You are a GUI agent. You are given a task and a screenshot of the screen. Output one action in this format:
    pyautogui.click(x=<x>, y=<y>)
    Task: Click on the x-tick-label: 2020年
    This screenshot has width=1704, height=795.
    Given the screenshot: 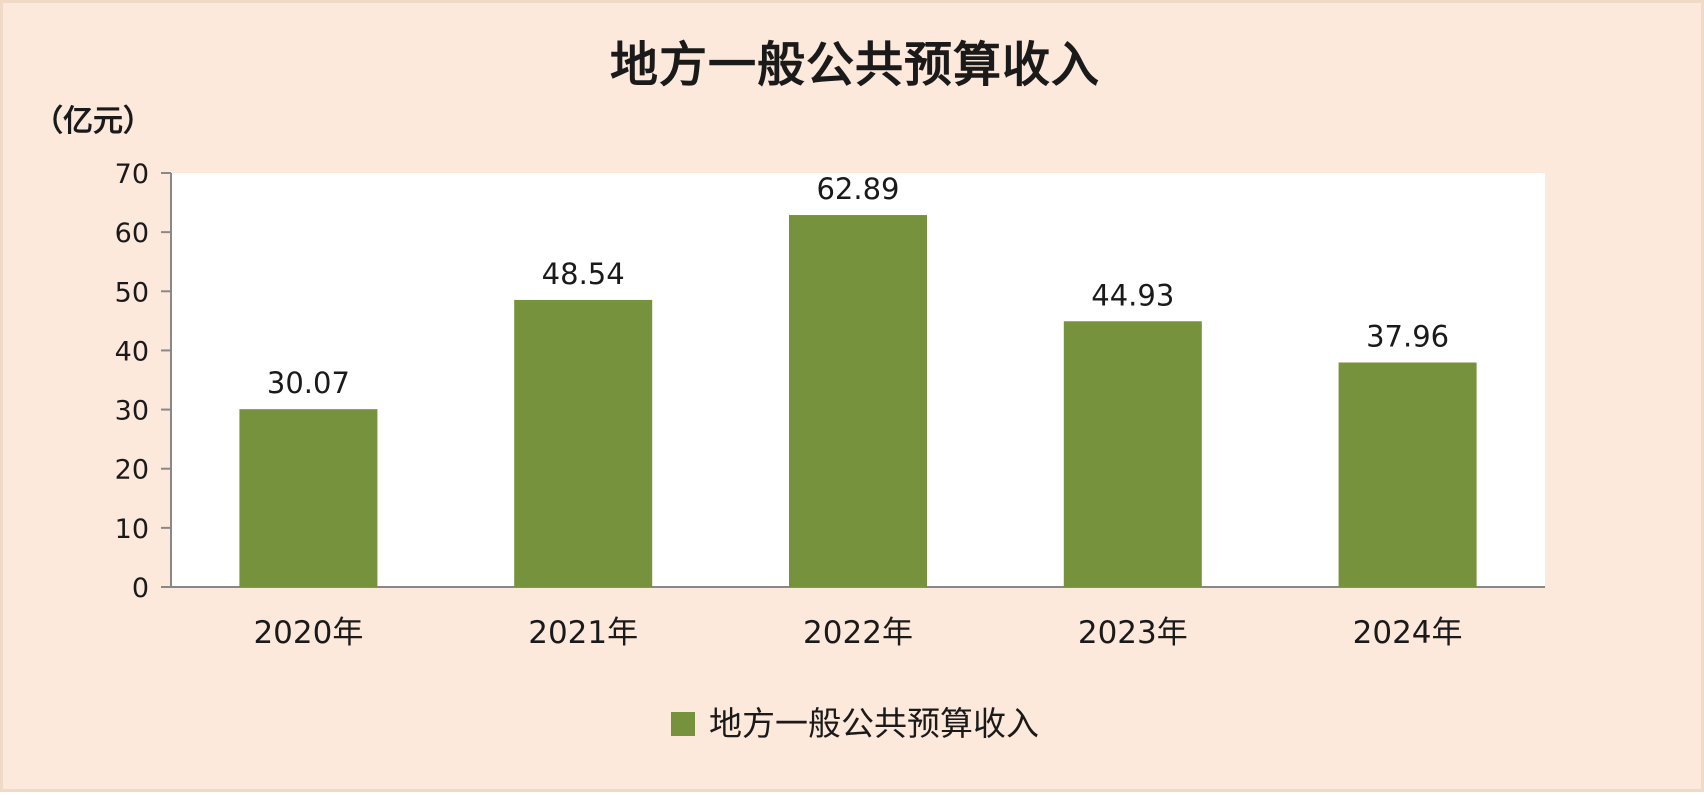 What is the action you would take?
    pyautogui.click(x=308, y=633)
    